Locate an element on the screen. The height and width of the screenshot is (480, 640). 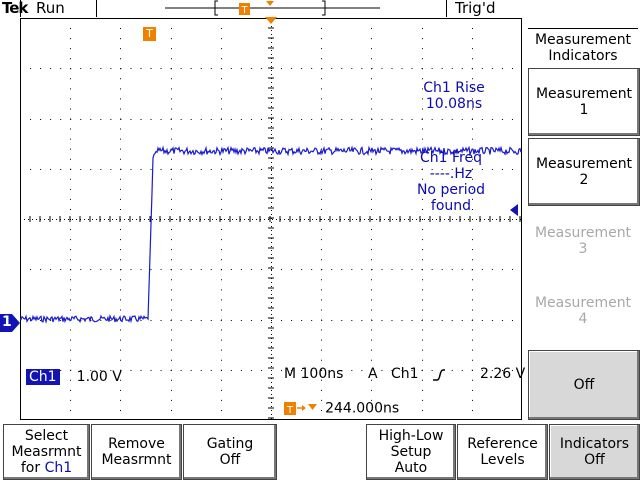
measurement-4-label: Measurement is located at coordinates (583, 303).